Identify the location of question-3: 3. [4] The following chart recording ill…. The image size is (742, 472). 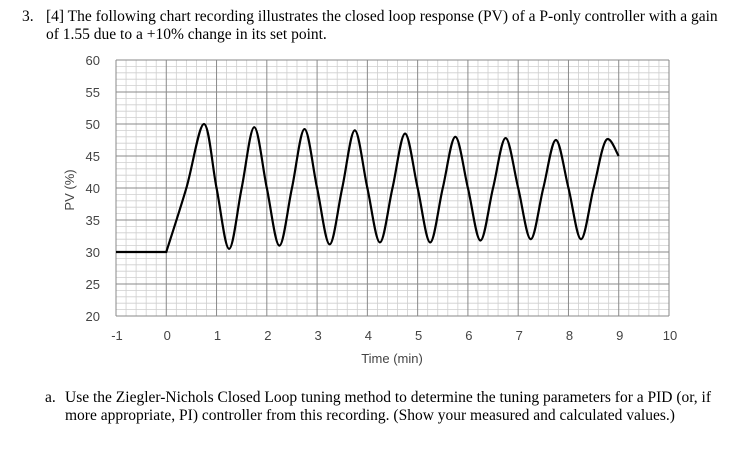
(372, 26).